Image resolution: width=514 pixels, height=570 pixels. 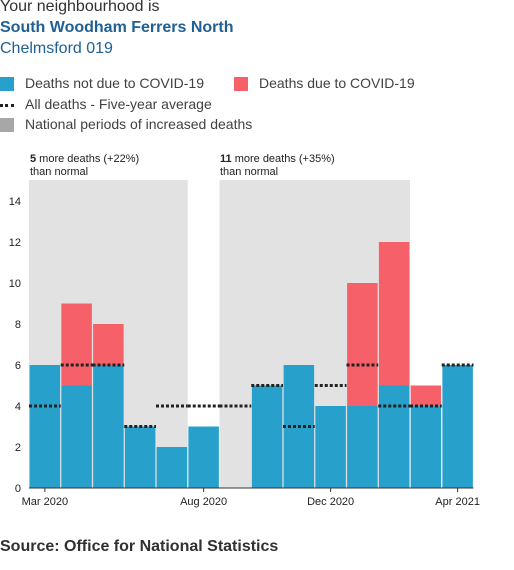 What do you see at coordinates (80, 7) in the screenshot?
I see `header-intro: Your neighbourhood is` at bounding box center [80, 7].